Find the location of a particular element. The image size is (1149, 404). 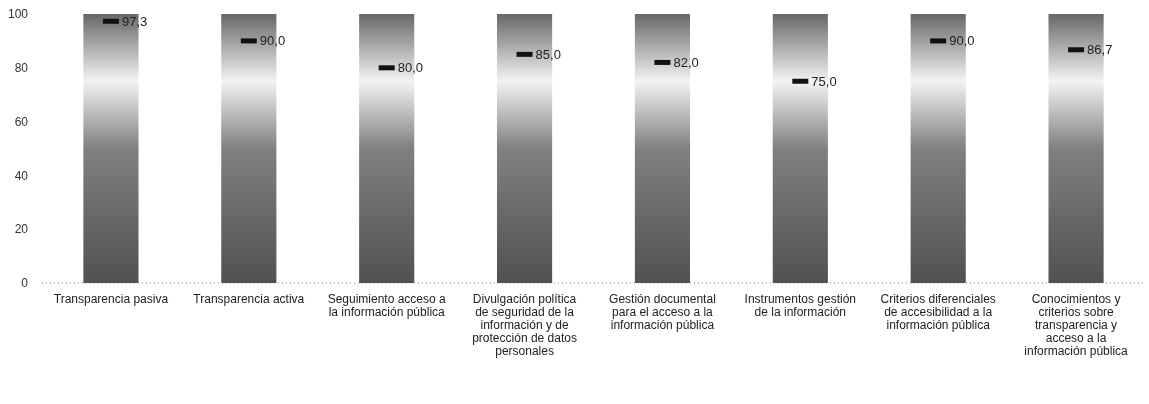

data-label: 86,7 is located at coordinates (1100, 50).